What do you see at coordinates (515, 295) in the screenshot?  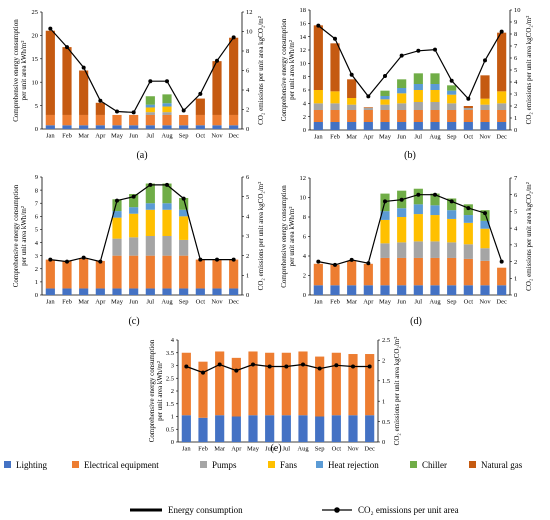 I see `y2-tick-label: 0` at bounding box center [515, 295].